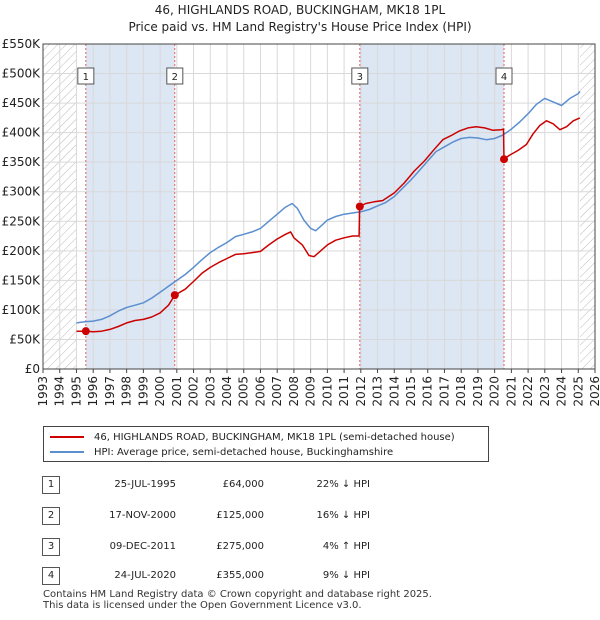  Describe the element at coordinates (67, 452) in the screenshot. I see `legend-line-hpi` at that location.